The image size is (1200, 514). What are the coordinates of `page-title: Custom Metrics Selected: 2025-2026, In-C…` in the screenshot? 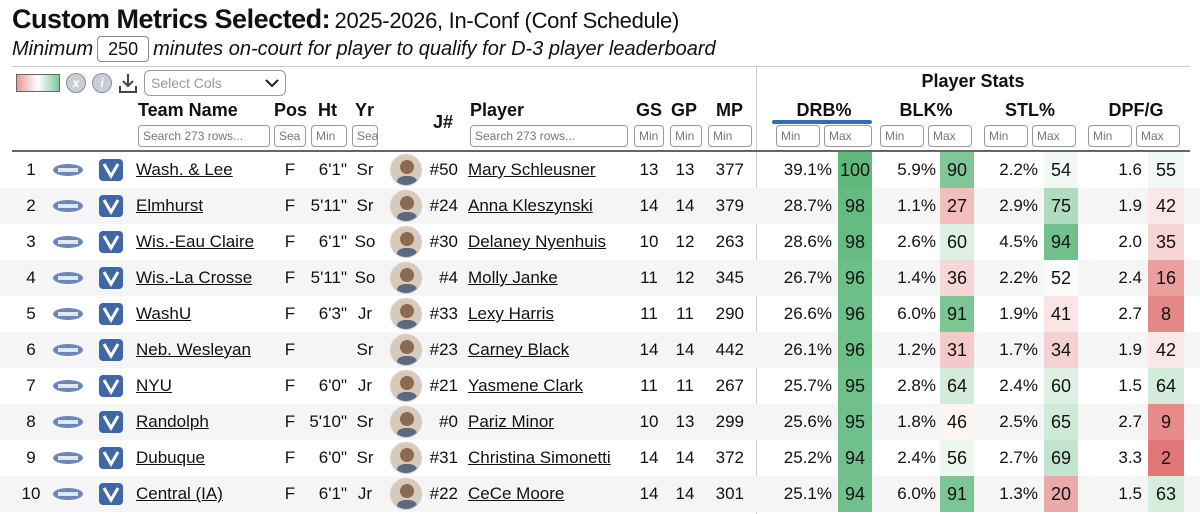 It's located at (345, 19).